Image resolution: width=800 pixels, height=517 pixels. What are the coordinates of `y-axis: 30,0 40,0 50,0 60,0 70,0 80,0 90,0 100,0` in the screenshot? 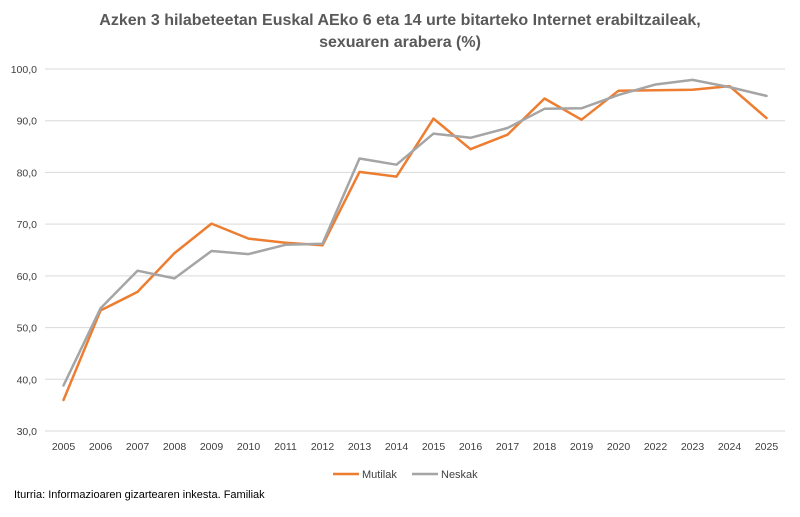 It's located at (24, 251).